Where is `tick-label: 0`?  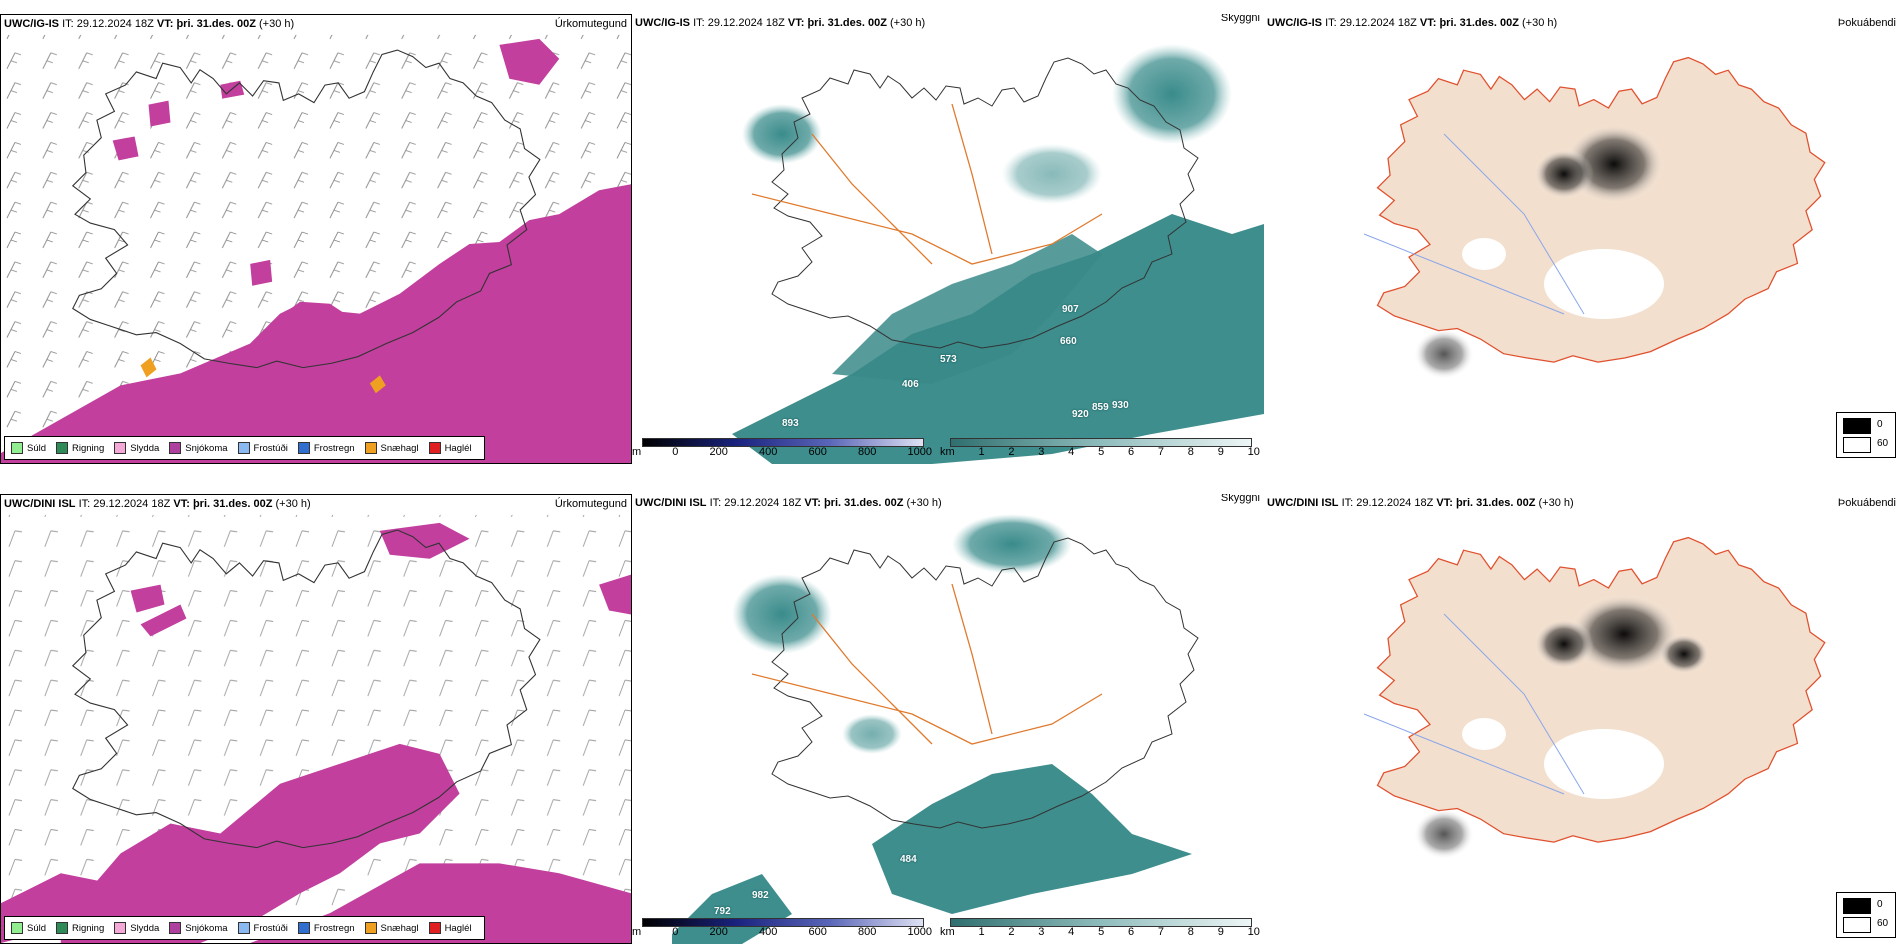
tick-label: 0 is located at coordinates (675, 452).